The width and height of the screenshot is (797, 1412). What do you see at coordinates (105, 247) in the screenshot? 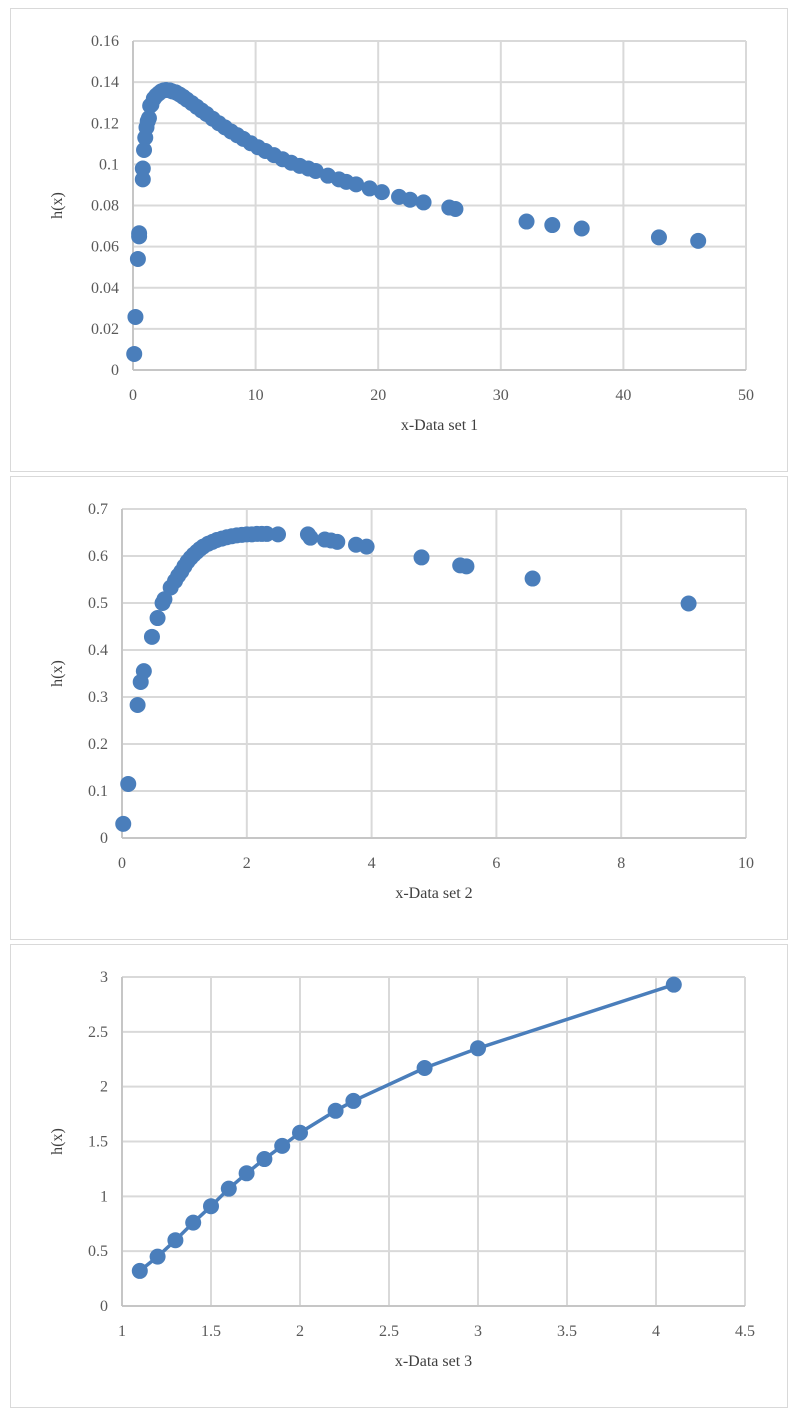
I see `y-tick-label: 0.06` at bounding box center [105, 247].